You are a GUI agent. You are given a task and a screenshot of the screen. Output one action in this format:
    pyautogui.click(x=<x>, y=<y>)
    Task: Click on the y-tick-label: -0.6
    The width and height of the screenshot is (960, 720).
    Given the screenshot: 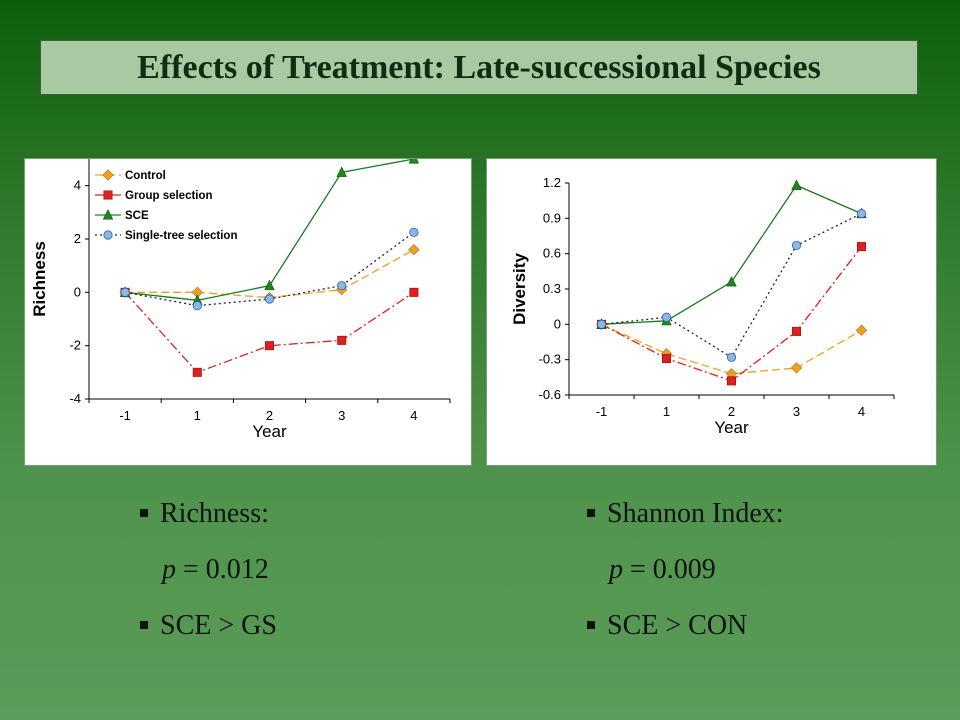 What is the action you would take?
    pyautogui.click(x=550, y=394)
    